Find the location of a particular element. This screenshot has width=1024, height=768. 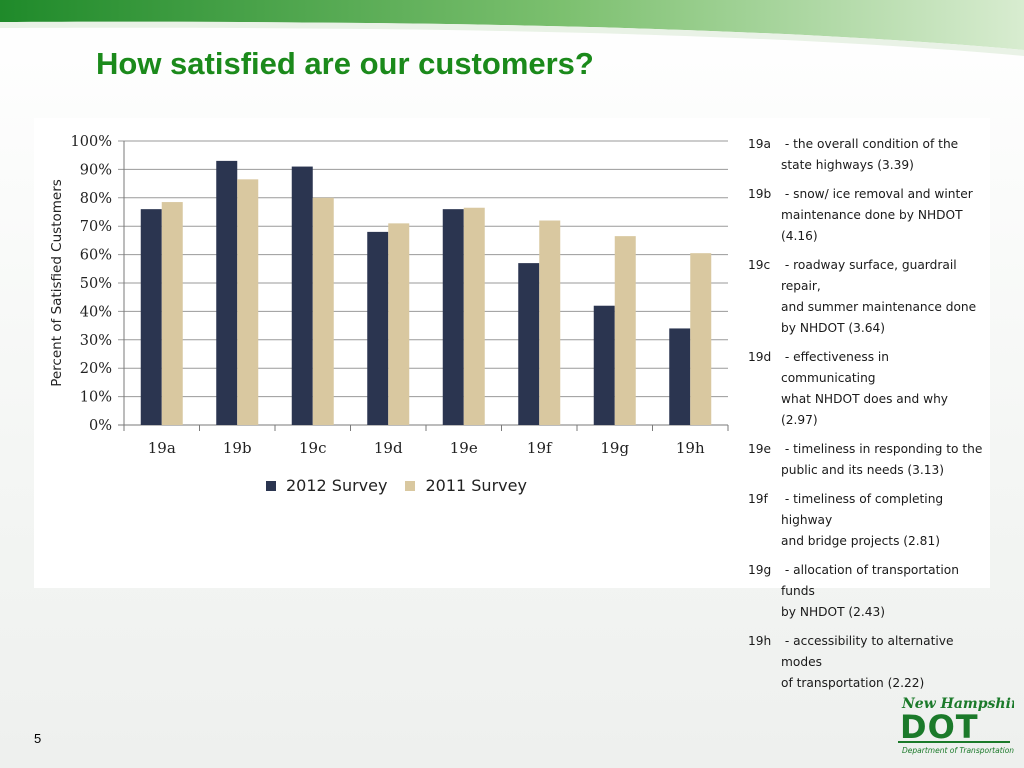

logo-line2: DOT is located at coordinates (939, 727).